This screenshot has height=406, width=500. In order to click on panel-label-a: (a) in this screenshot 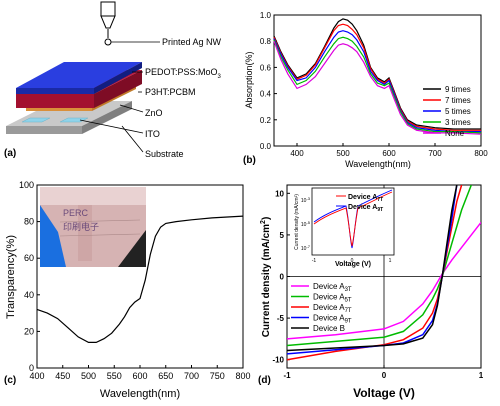, I will do `click(10, 153)`.